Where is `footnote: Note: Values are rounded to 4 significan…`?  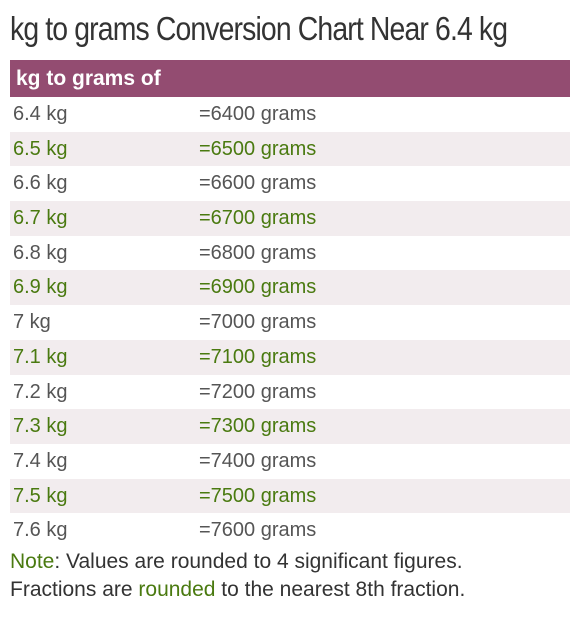 footnote: Note: Values are rounded to 4 significan… is located at coordinates (290, 576).